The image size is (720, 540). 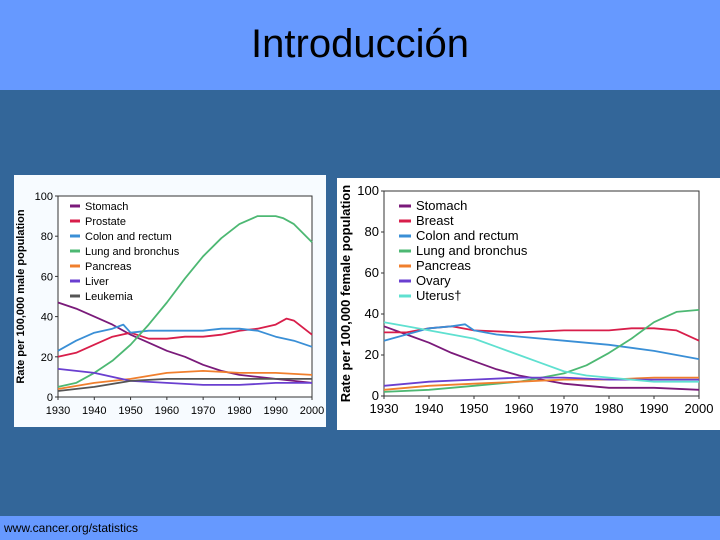 I want to click on legend-label: Prostate, so click(x=105, y=222).